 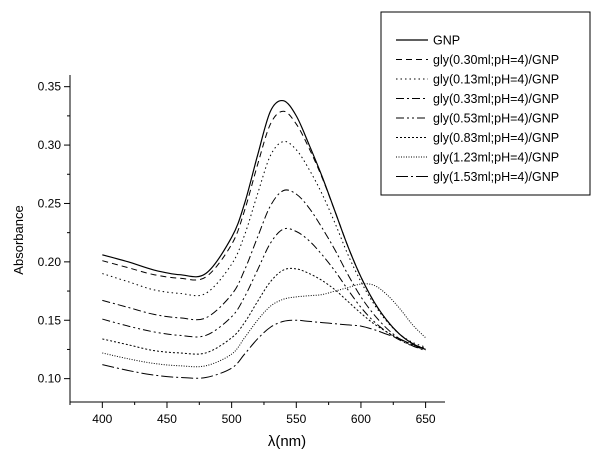 What do you see at coordinates (446, 41) in the screenshot?
I see `legend-label: GNP` at bounding box center [446, 41].